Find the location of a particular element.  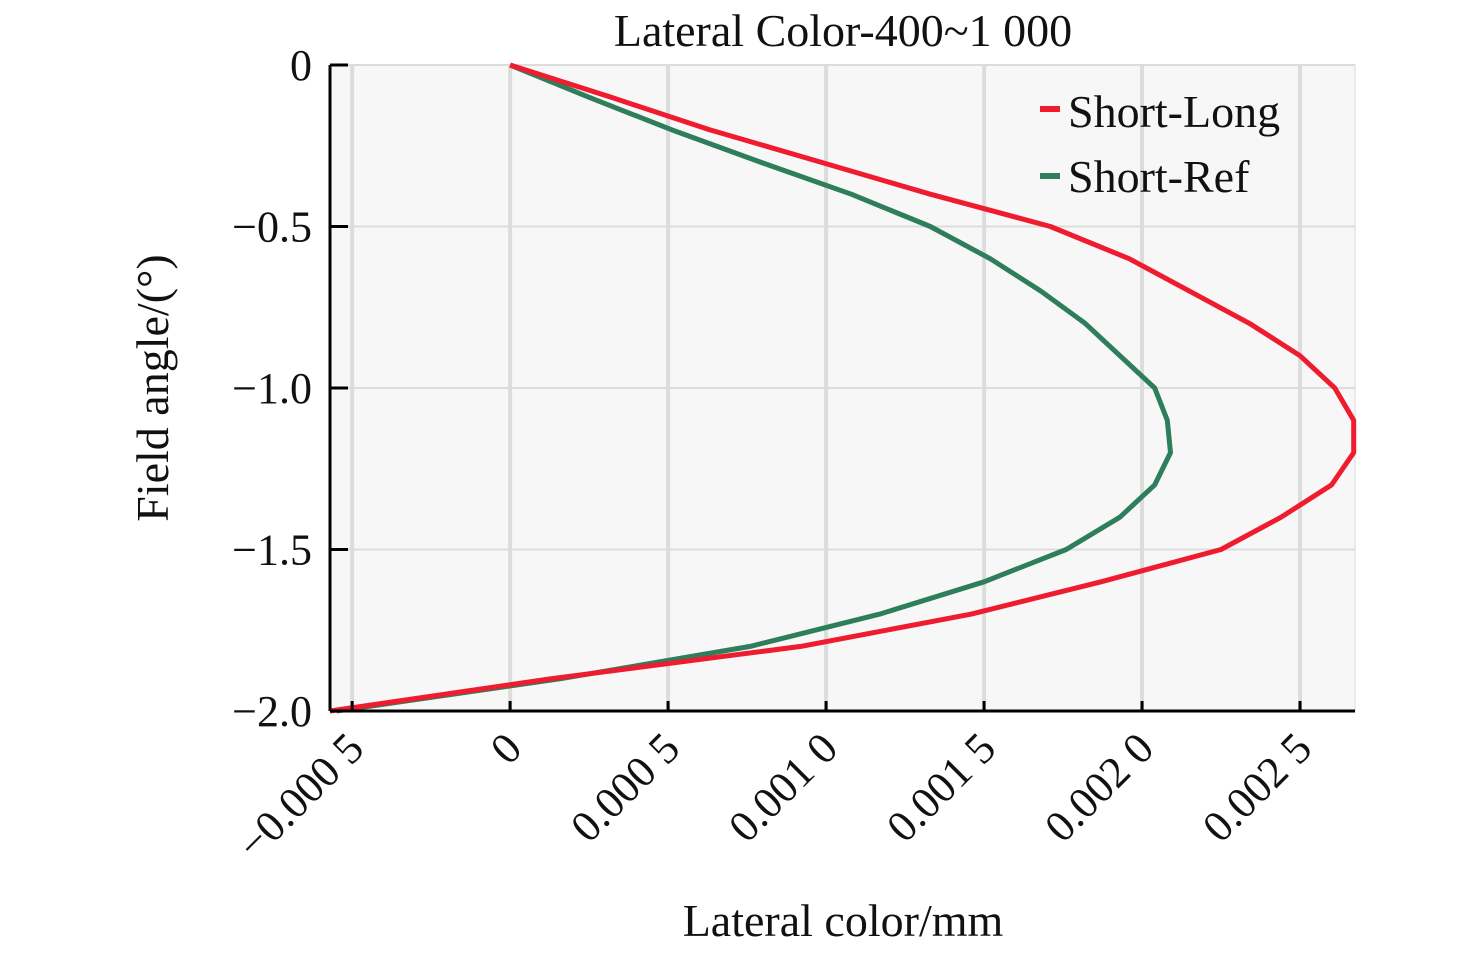

y-tick-label: −1.0 is located at coordinates (272, 388).